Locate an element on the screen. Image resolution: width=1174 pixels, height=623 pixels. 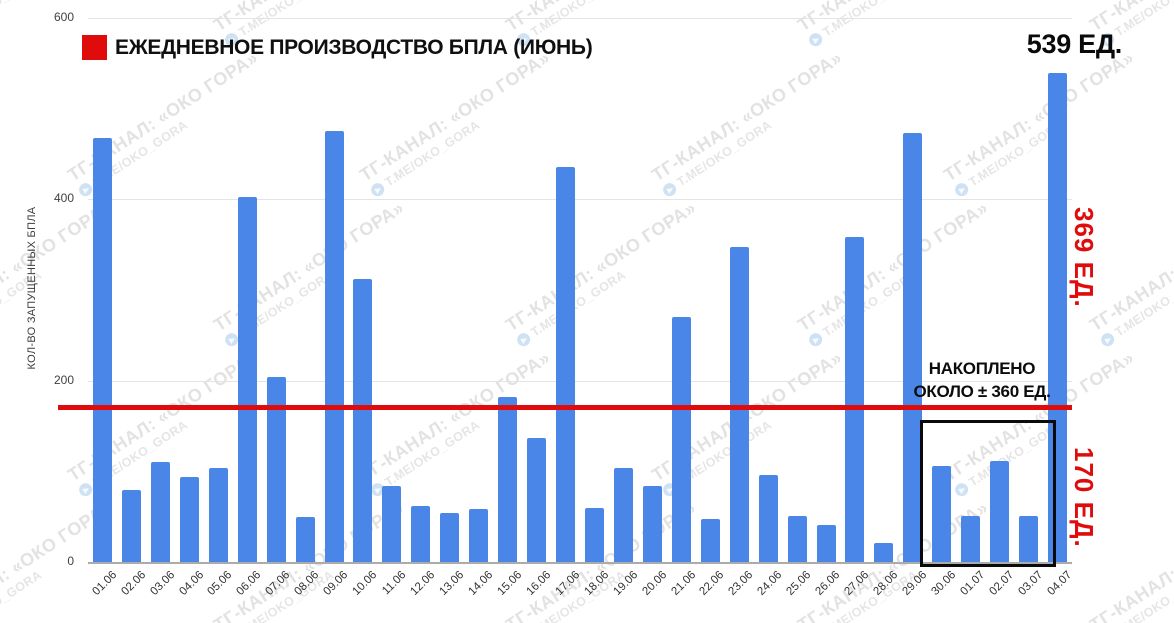
right-label-170: 170 ЕД. is located at coordinates (1084, 497).